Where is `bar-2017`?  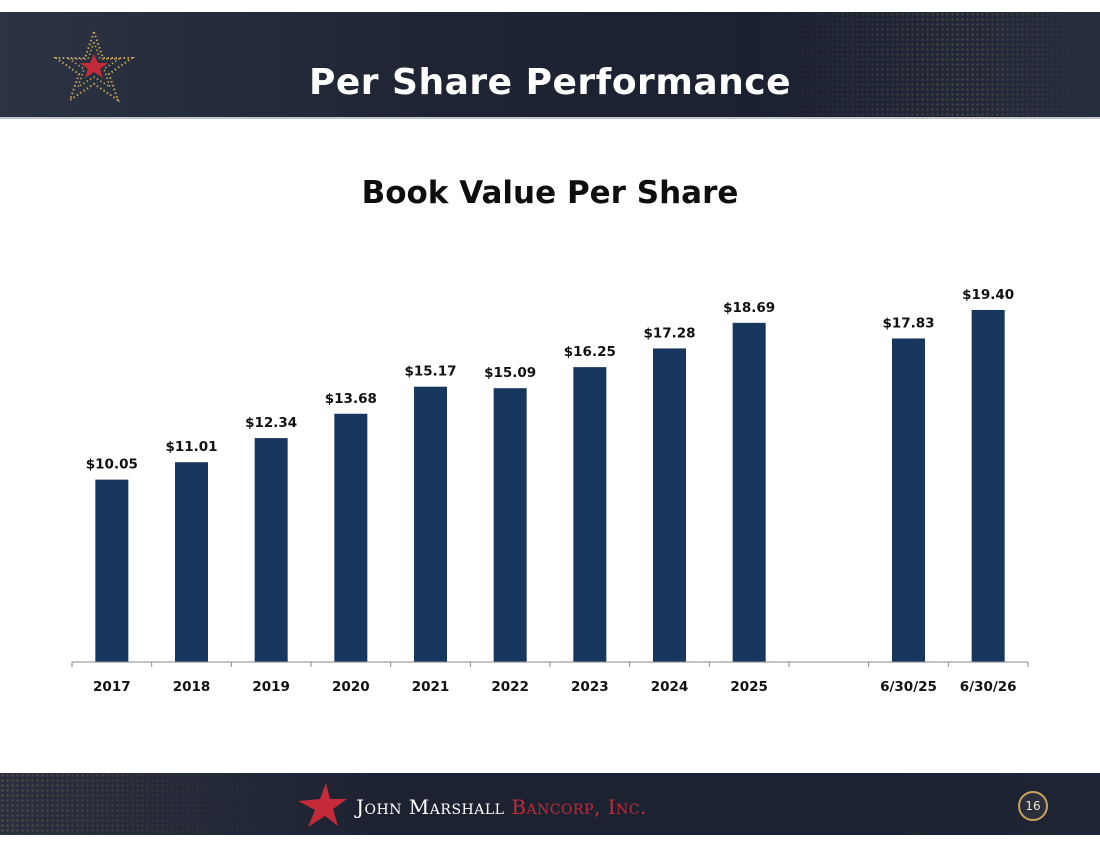
bar-2017 is located at coordinates (112, 570).